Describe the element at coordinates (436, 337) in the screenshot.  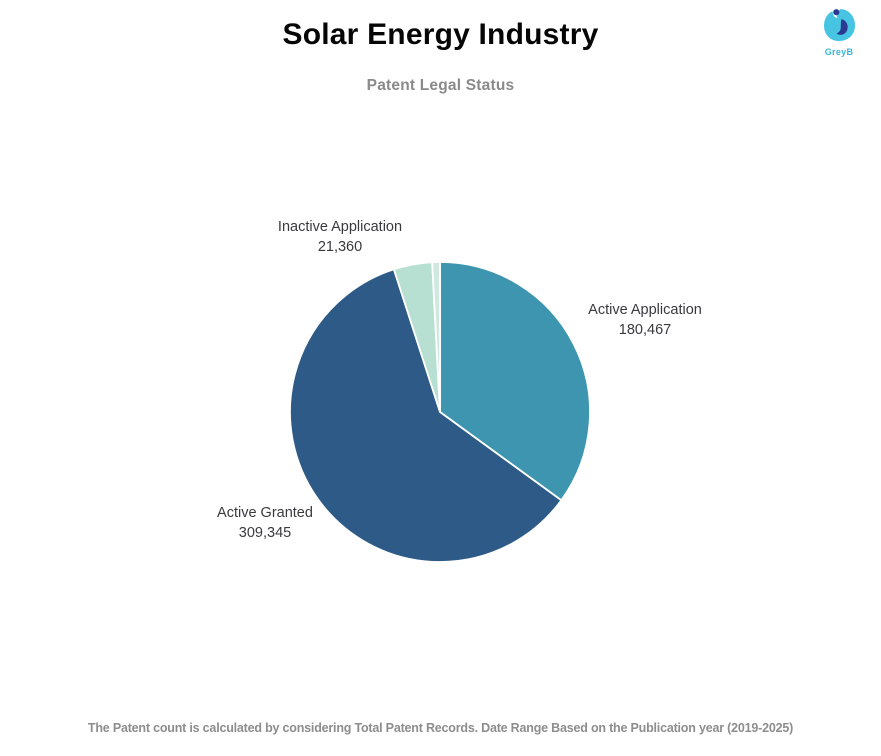
I see `pie-slice-unlabeled` at that location.